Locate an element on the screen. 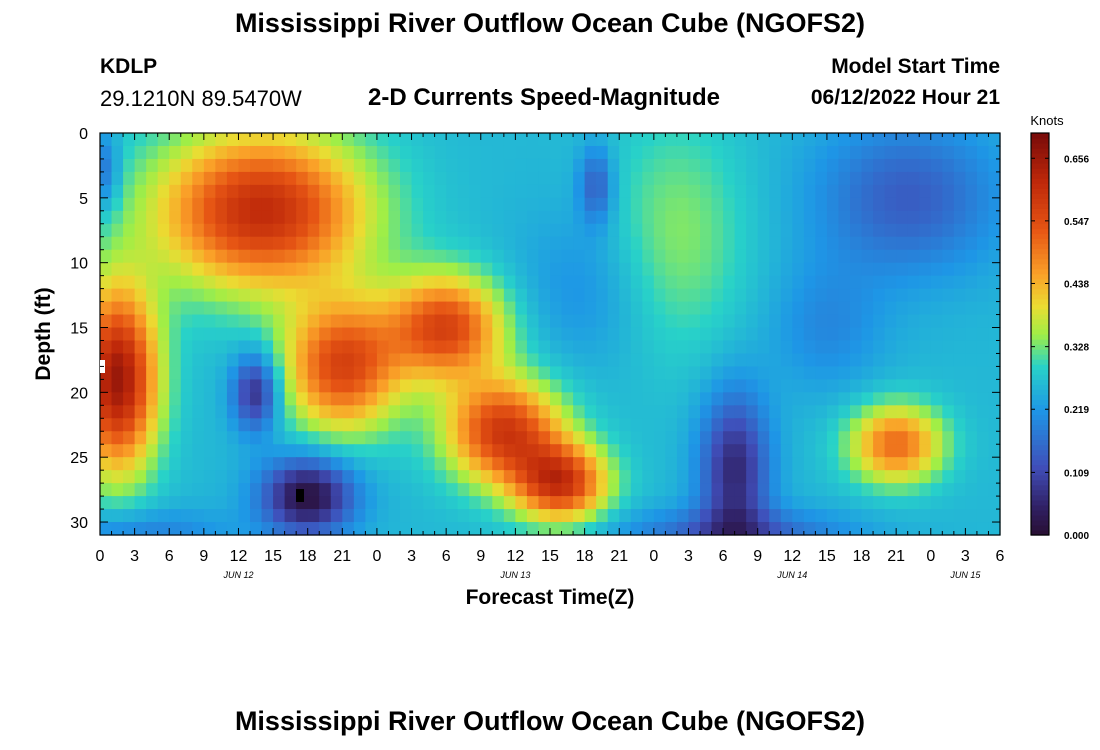 The width and height of the screenshot is (1100, 750). y-tick-label: 10 is located at coordinates (79, 264).